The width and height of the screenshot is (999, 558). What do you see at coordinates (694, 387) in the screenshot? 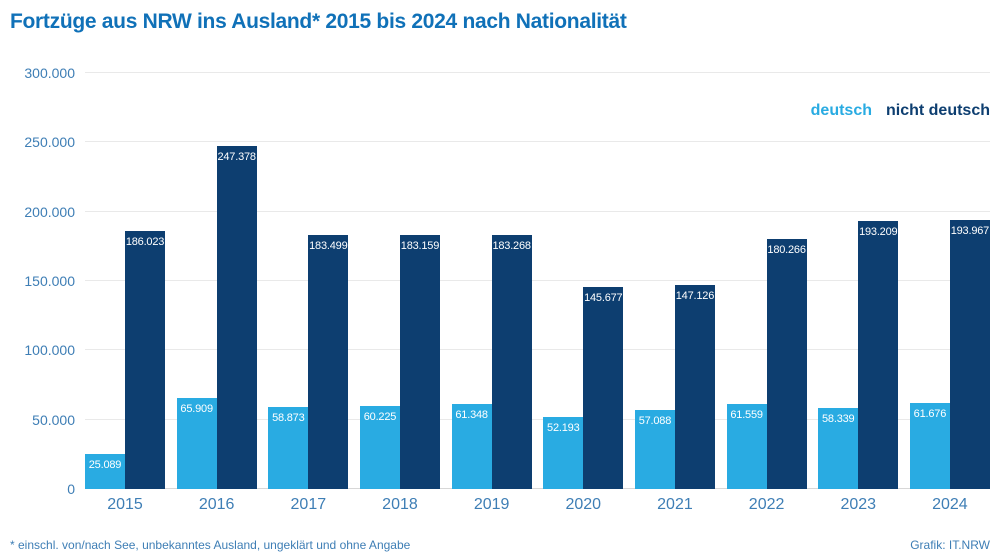
I see `bar-nicht-deutsch-2021: 147.126` at bounding box center [694, 387].